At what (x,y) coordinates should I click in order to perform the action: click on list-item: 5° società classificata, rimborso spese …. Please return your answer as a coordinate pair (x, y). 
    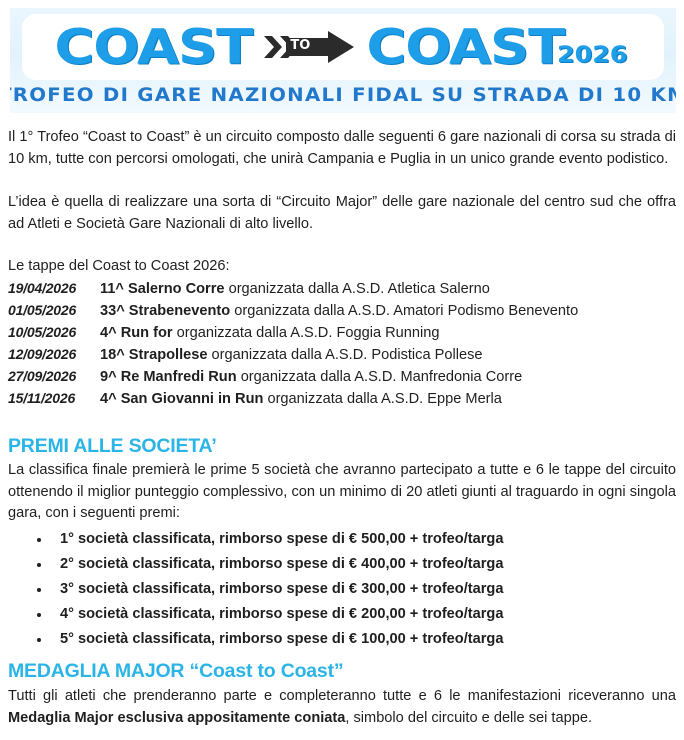
    Looking at the image, I should click on (342, 639).